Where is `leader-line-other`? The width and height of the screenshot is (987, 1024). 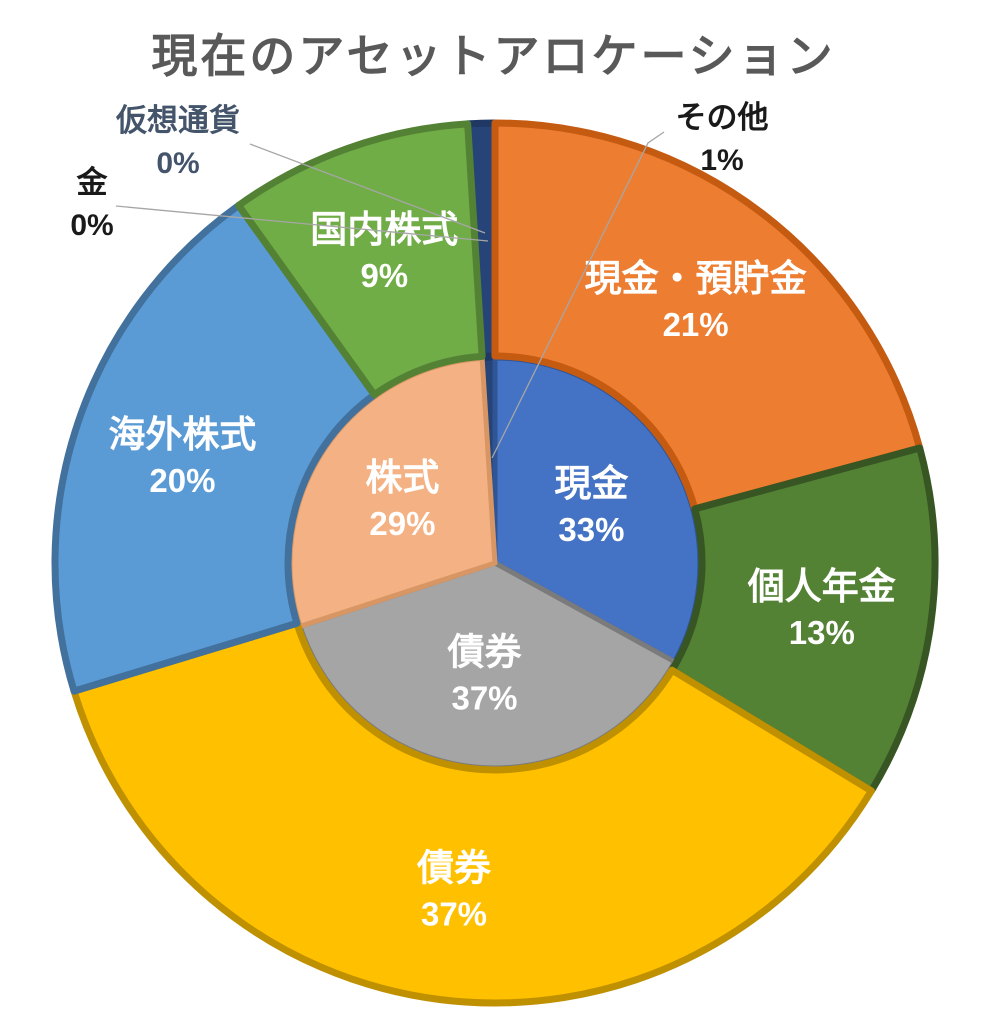 leader-line-other is located at coordinates (578, 295).